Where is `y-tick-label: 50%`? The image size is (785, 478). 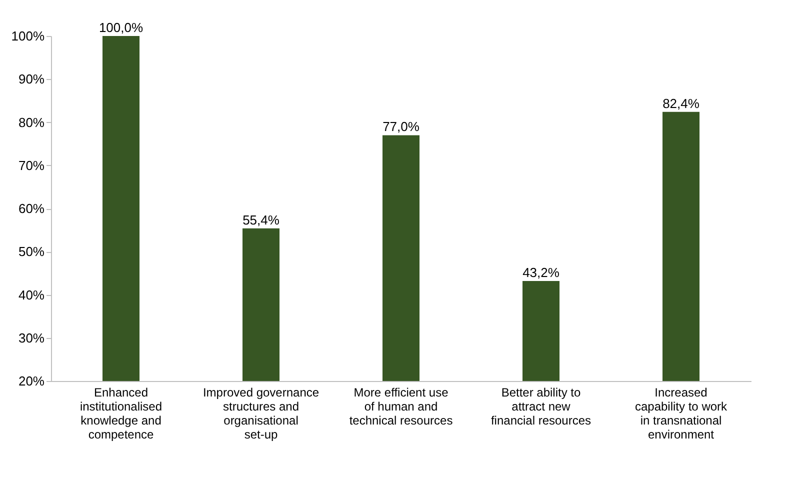 y-tick-label: 50% is located at coordinates (31, 252).